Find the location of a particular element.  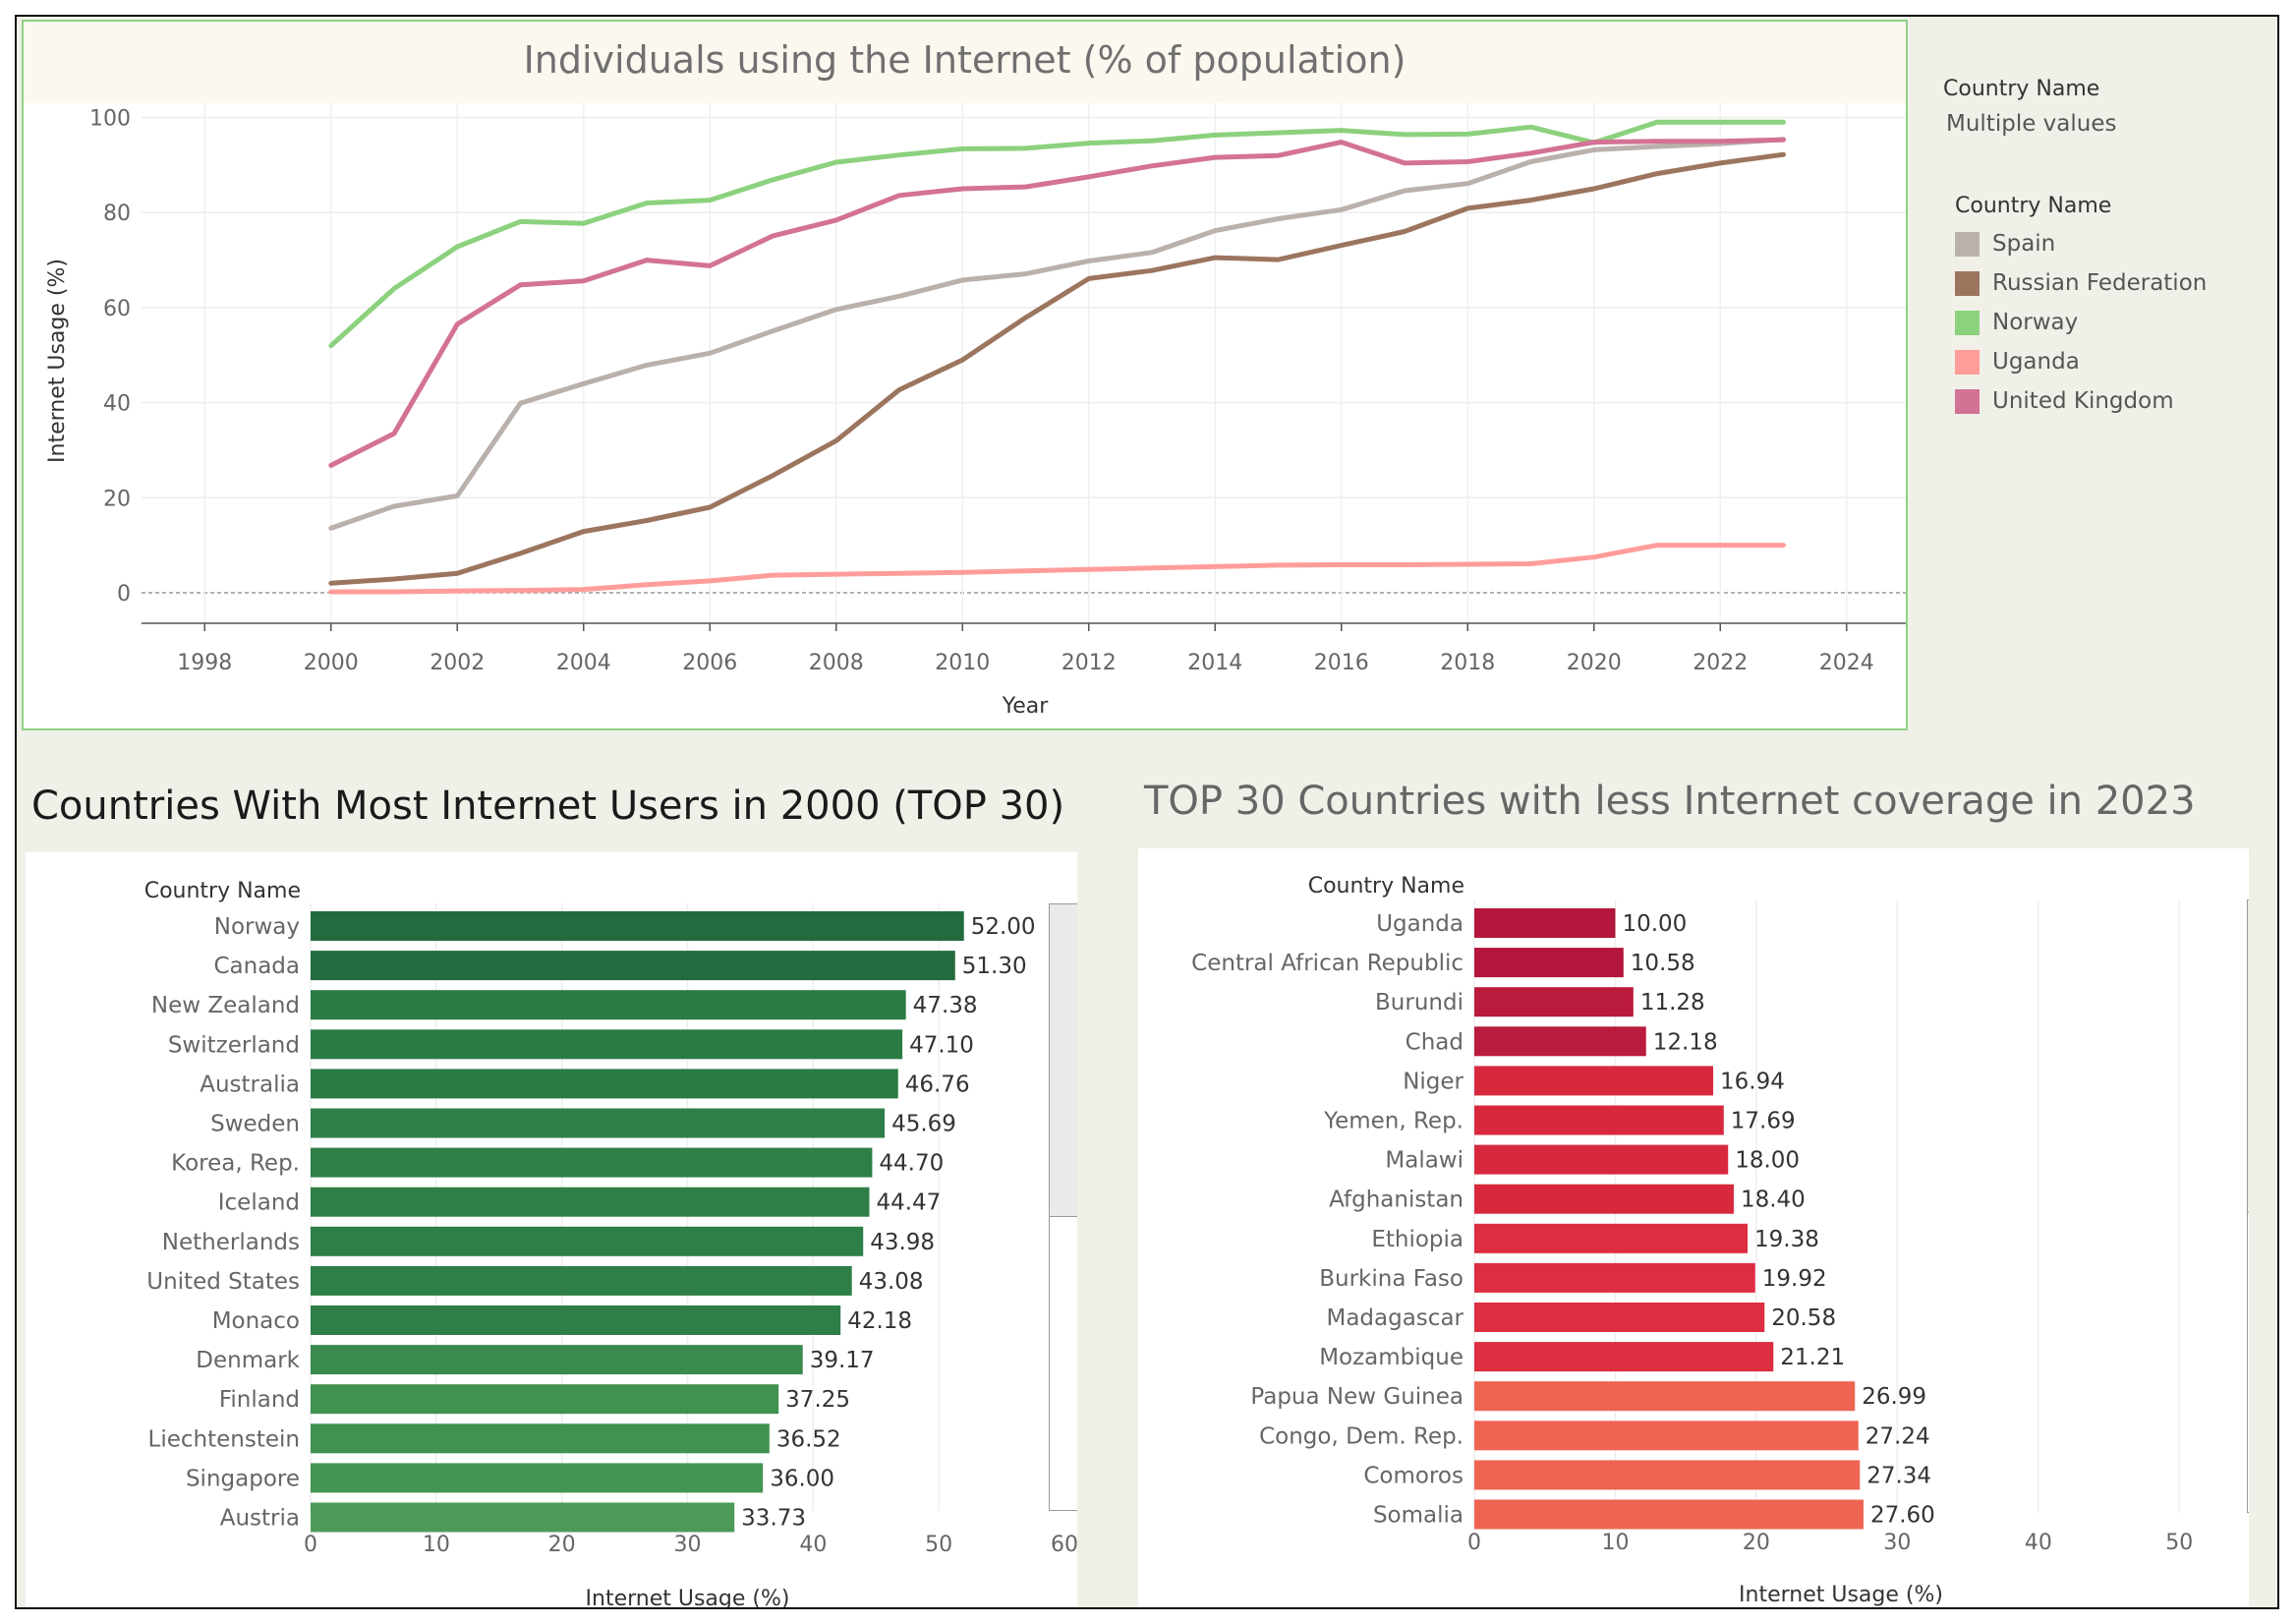

x-tick-label: 10 is located at coordinates (437, 1545).